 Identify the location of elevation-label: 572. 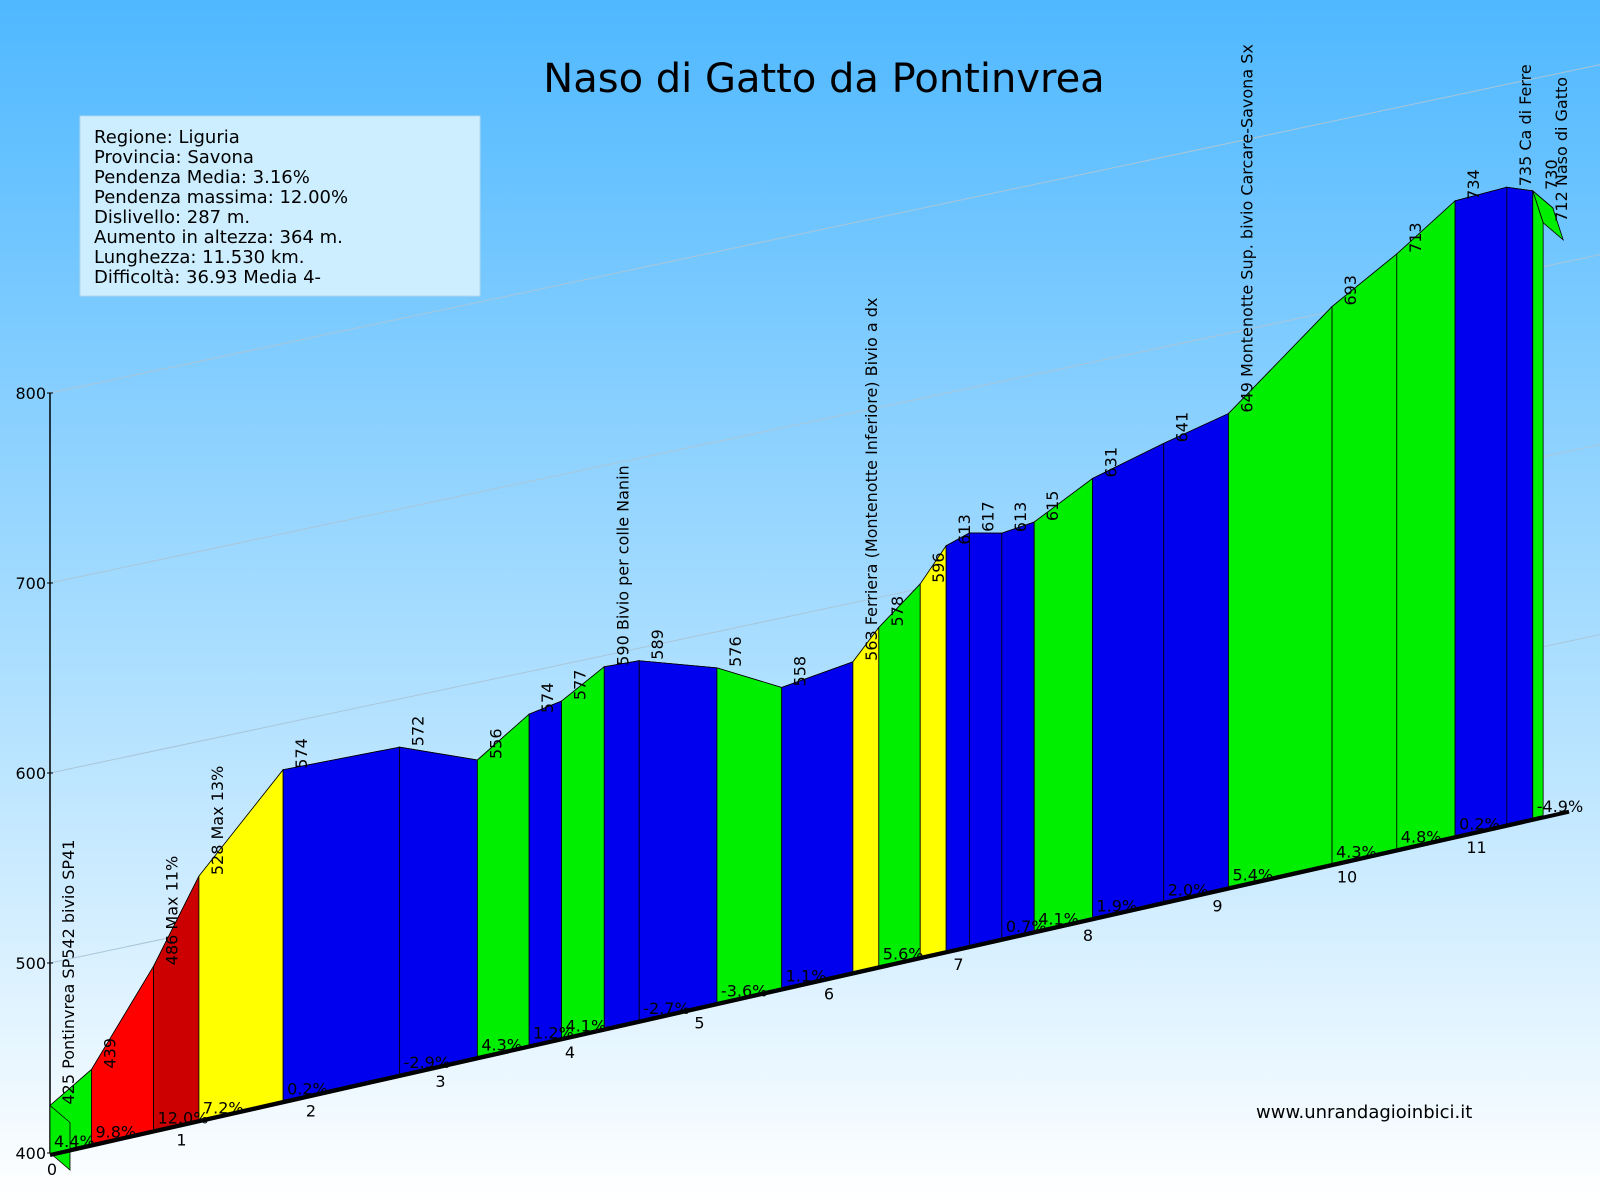
(418, 731).